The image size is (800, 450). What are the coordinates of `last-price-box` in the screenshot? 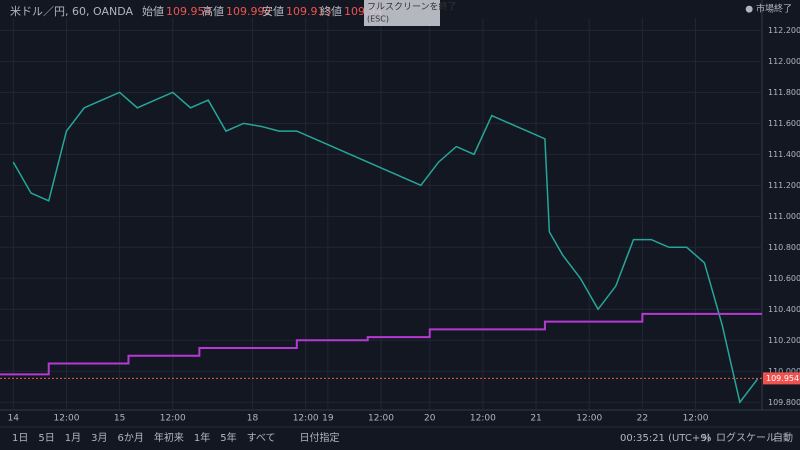 It's located at (781, 378).